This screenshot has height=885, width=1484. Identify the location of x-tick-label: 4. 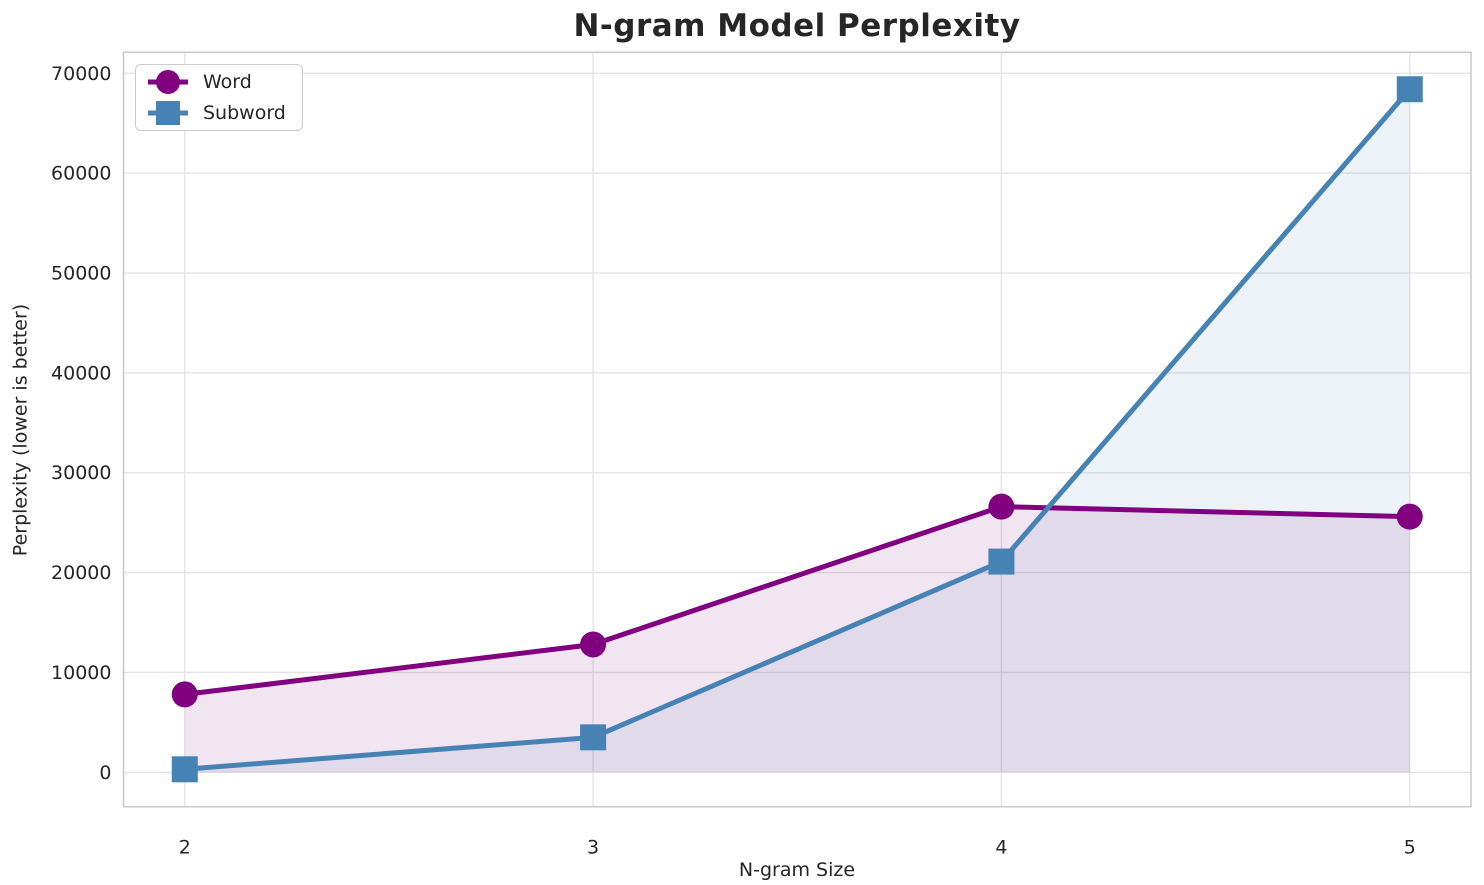
(1001, 848).